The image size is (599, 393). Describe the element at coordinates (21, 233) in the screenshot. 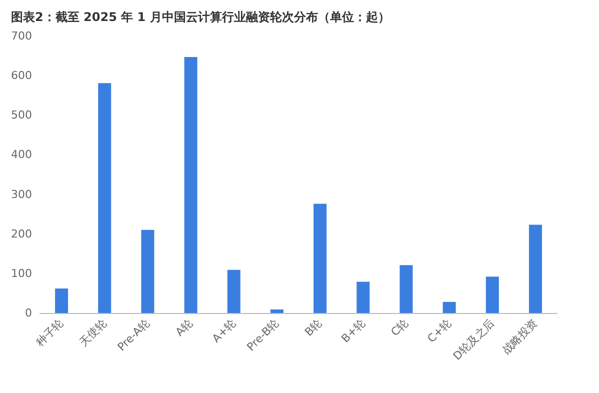

I see `y-tick-label: 200` at that location.